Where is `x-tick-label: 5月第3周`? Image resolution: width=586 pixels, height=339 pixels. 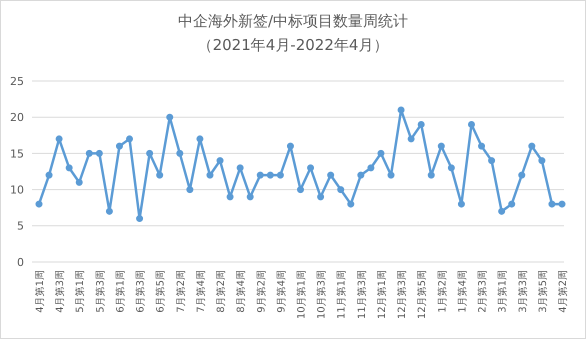 x-tick-label: 5月第3周 is located at coordinates (100, 291).